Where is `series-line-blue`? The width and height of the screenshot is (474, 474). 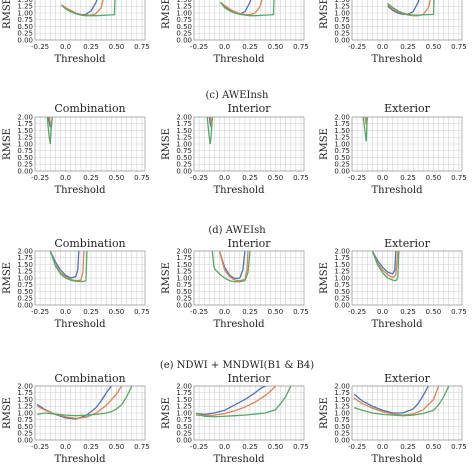
series-line-blue is located at coordinates (230, 401).